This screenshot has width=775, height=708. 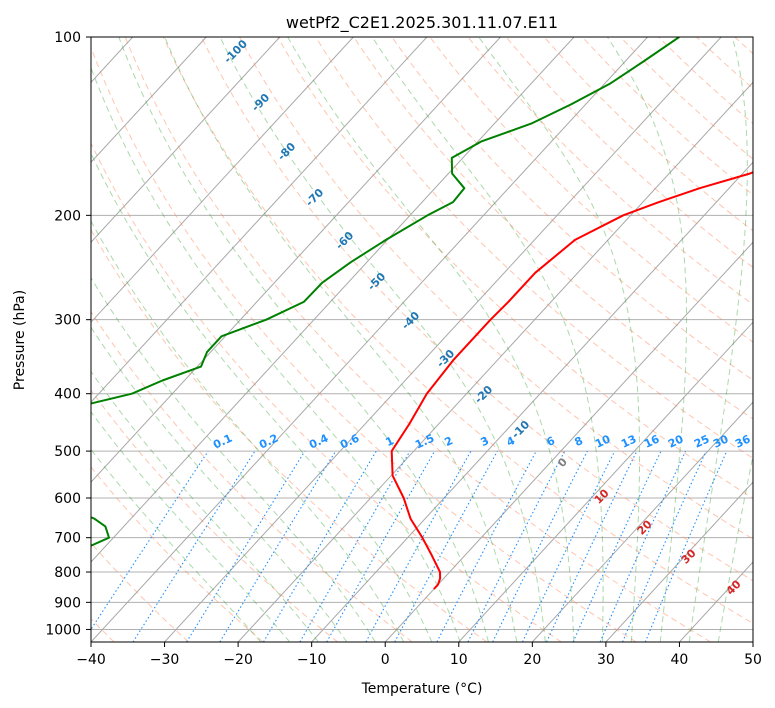 I want to click on x-axis-title: Temperature (°C), so click(x=422, y=689).